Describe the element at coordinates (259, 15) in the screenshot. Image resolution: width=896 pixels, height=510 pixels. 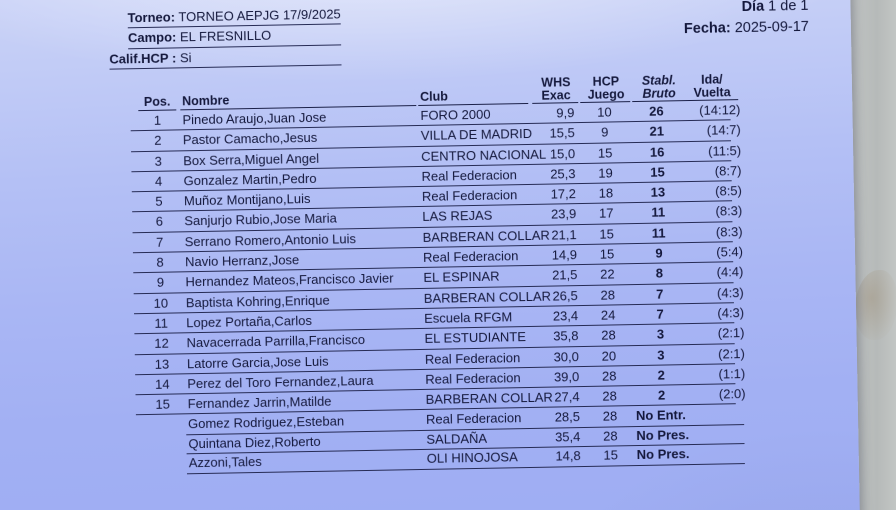
I see `tournament-value: TORNEO AEPJG 17/9/2025` at that location.